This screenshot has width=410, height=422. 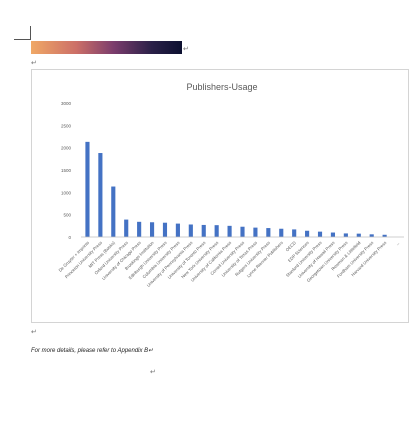 What do you see at coordinates (66, 192) in the screenshot?
I see `y-tick-label: 1000` at bounding box center [66, 192].